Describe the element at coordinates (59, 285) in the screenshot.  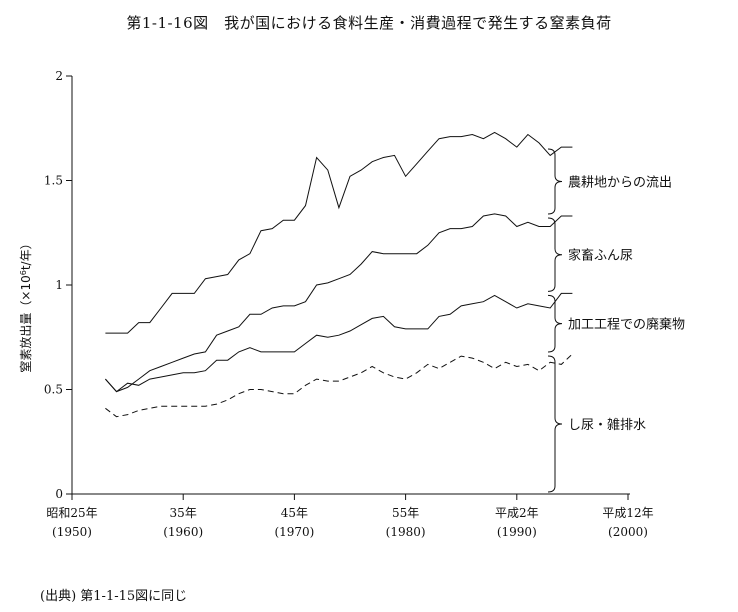
I see `y-tick-label: 1` at that location.